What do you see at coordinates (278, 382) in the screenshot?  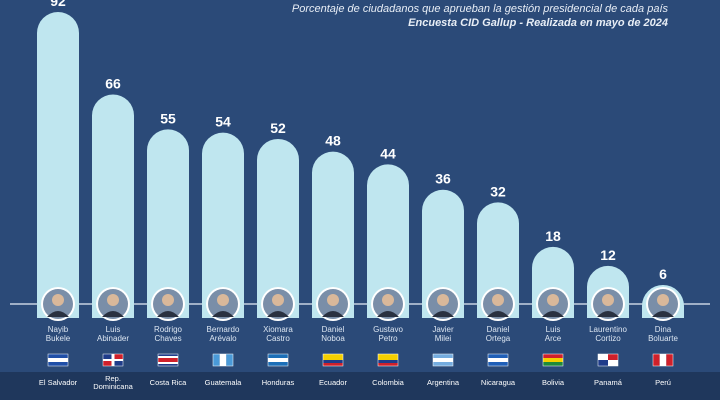 I see `country-label: Honduras` at bounding box center [278, 382].